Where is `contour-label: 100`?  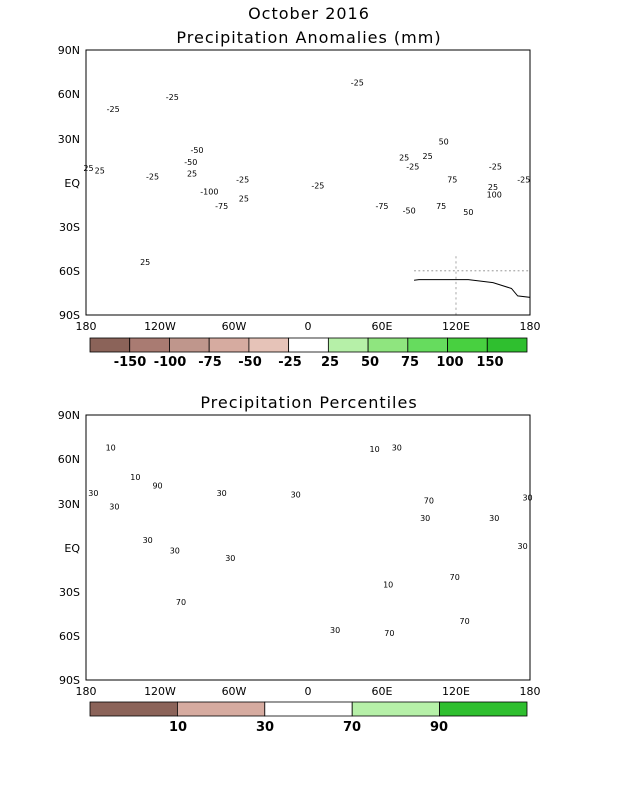
contour-label: 100 is located at coordinates (494, 194).